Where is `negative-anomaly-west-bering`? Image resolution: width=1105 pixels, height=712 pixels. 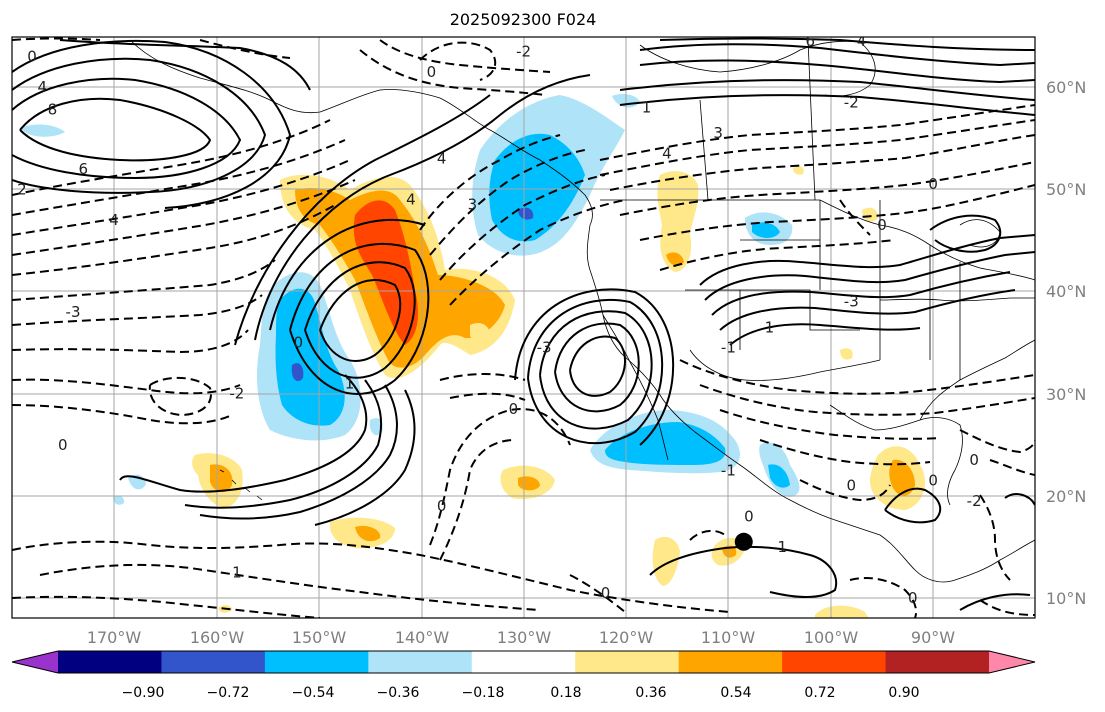
negative-anomaly-west-bering is located at coordinates (42, 130).